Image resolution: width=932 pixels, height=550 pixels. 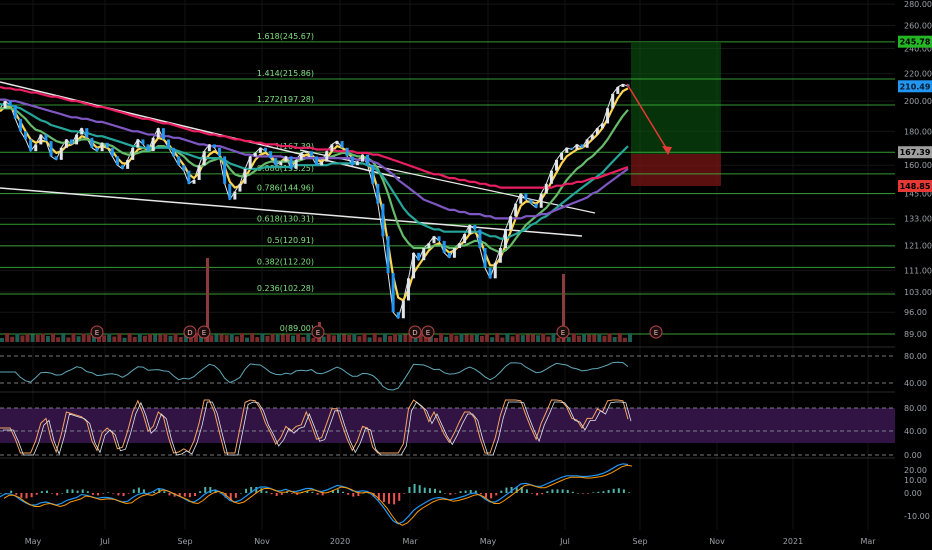 What do you see at coordinates (918, 49) in the screenshot?
I see `price-tick-label: 240.00` at bounding box center [918, 49].